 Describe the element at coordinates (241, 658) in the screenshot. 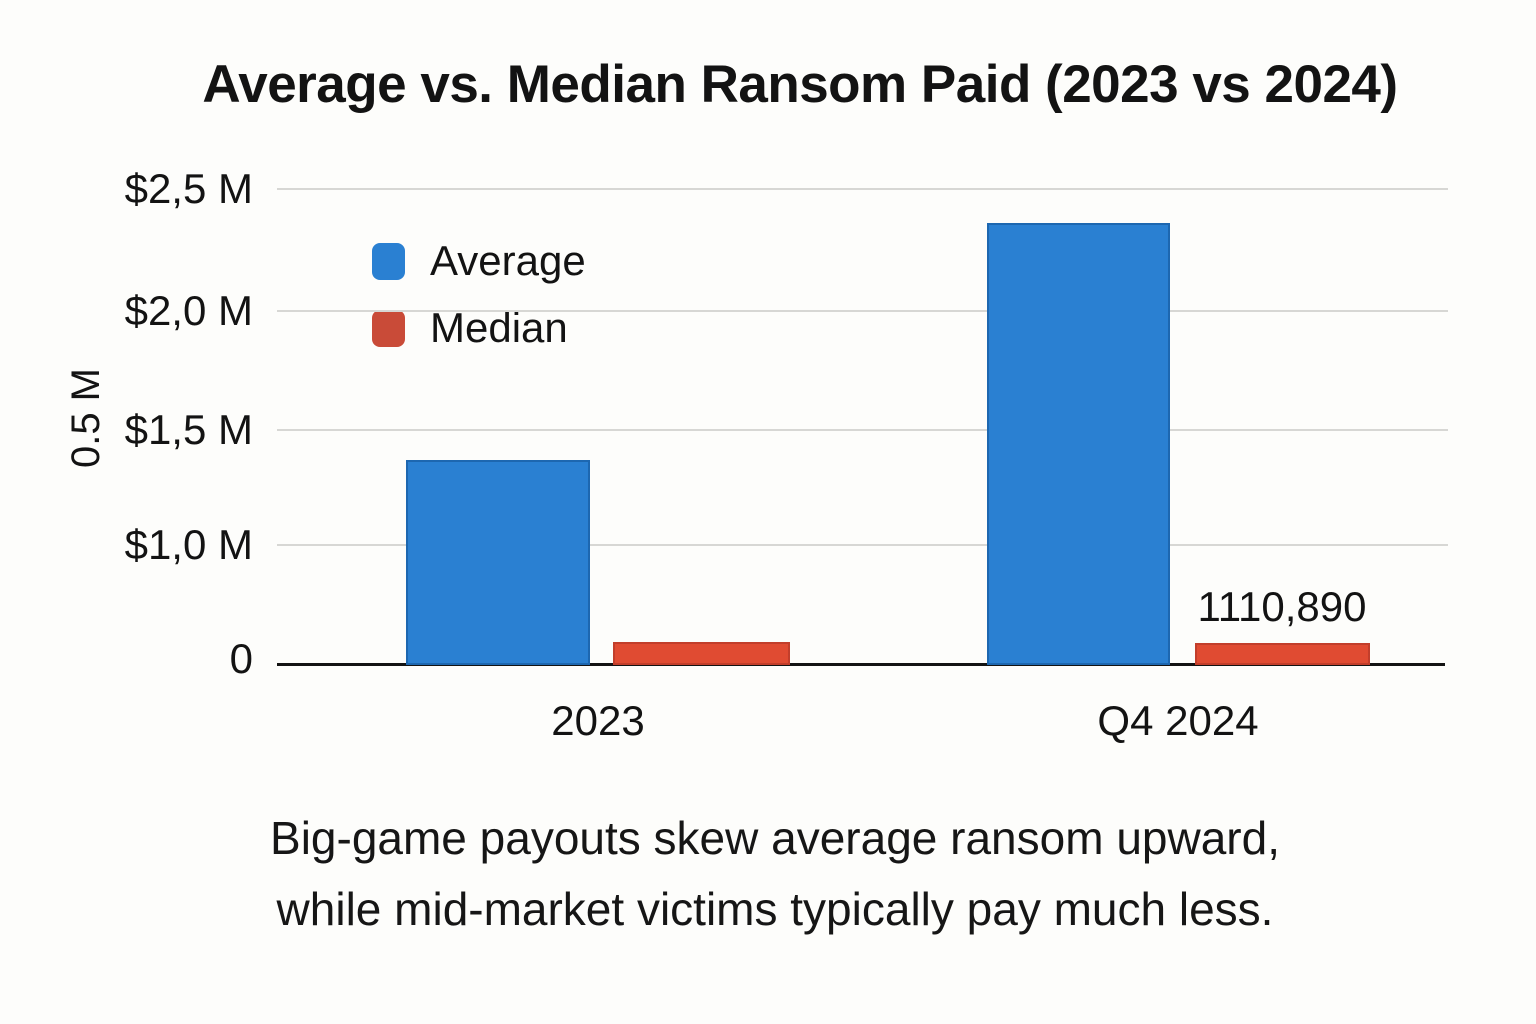

I see `y-tick-label: 0` at that location.